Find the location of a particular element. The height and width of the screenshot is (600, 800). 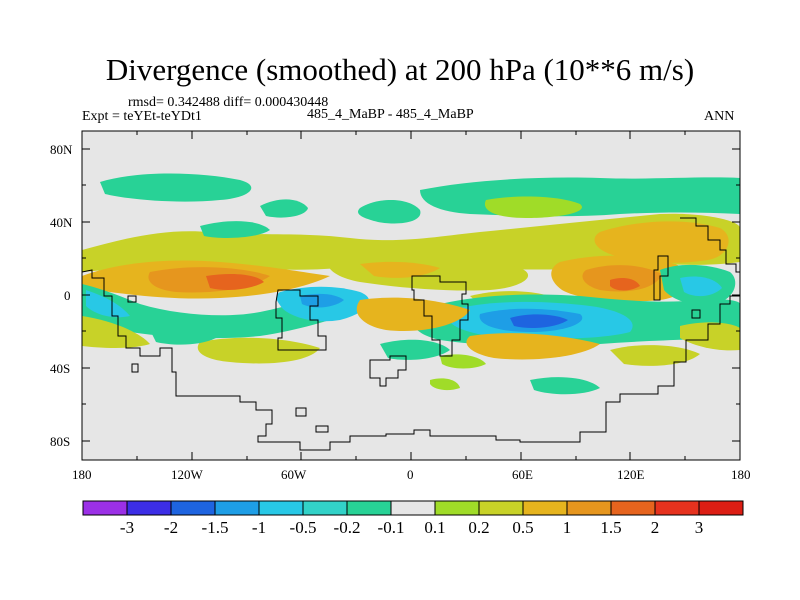

x-tick-label: 120E is located at coordinates (631, 474).